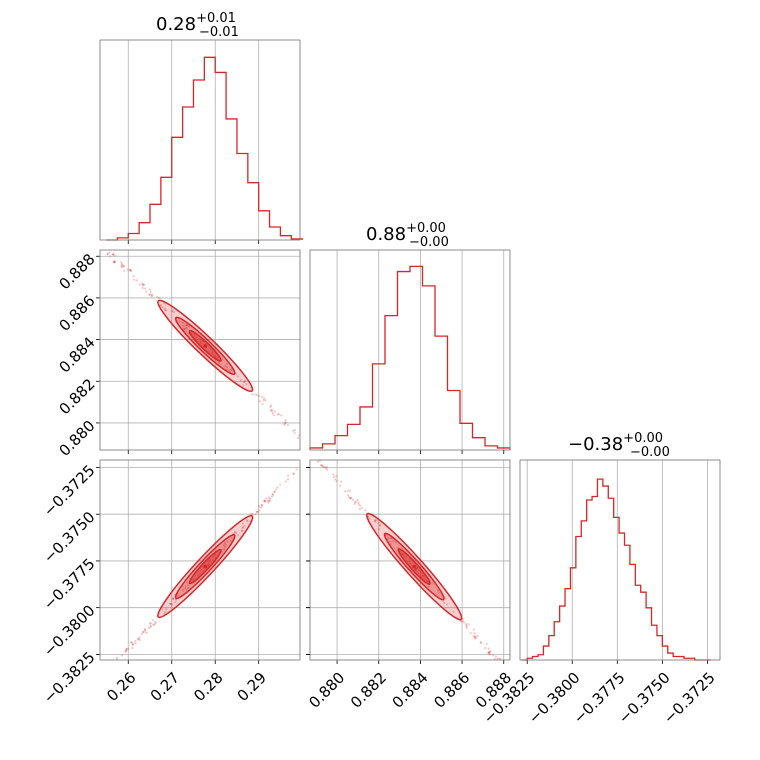 This screenshot has height=760, width=760. I want to click on density-peak, so click(414, 566).